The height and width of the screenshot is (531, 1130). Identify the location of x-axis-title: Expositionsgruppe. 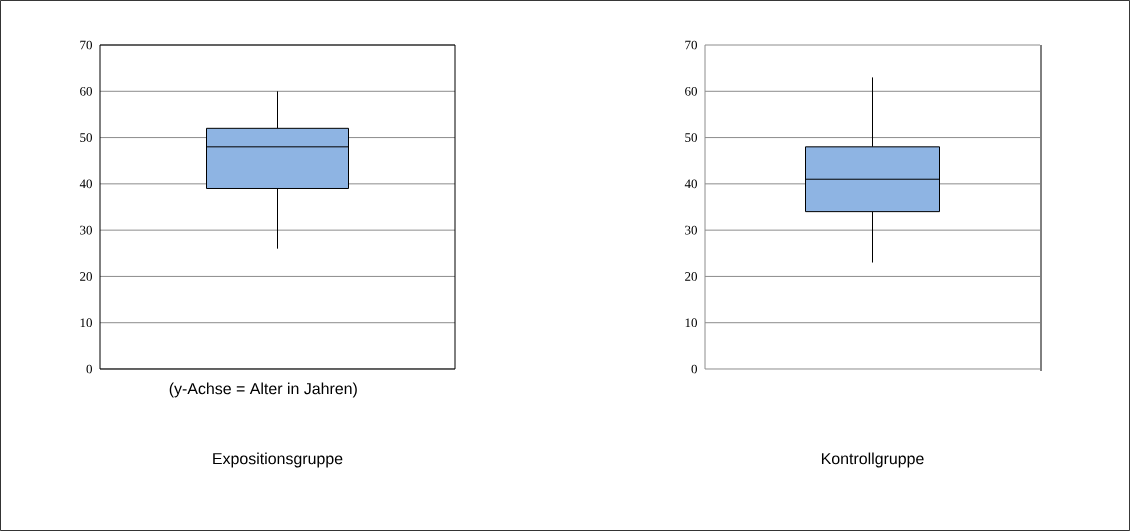
(278, 460).